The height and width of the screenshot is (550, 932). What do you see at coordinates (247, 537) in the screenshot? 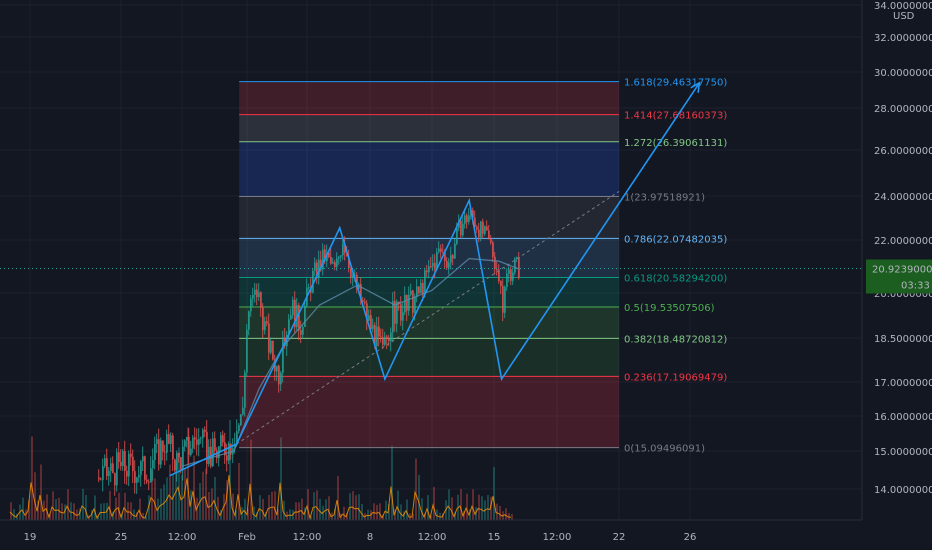
I see `time-tick-label: Feb` at bounding box center [247, 537].